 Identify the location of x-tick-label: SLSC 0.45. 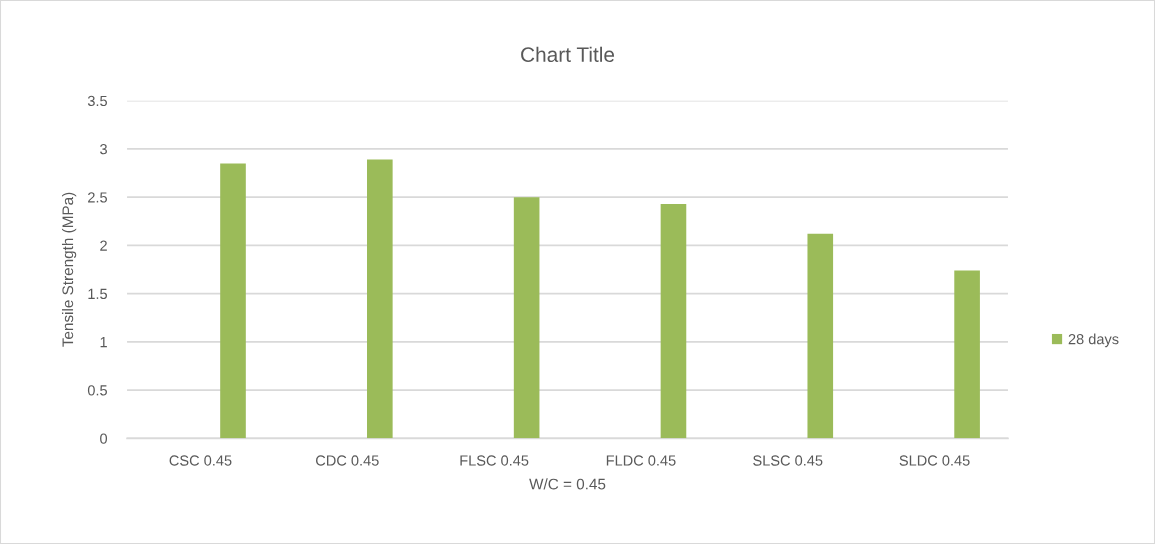
(788, 460).